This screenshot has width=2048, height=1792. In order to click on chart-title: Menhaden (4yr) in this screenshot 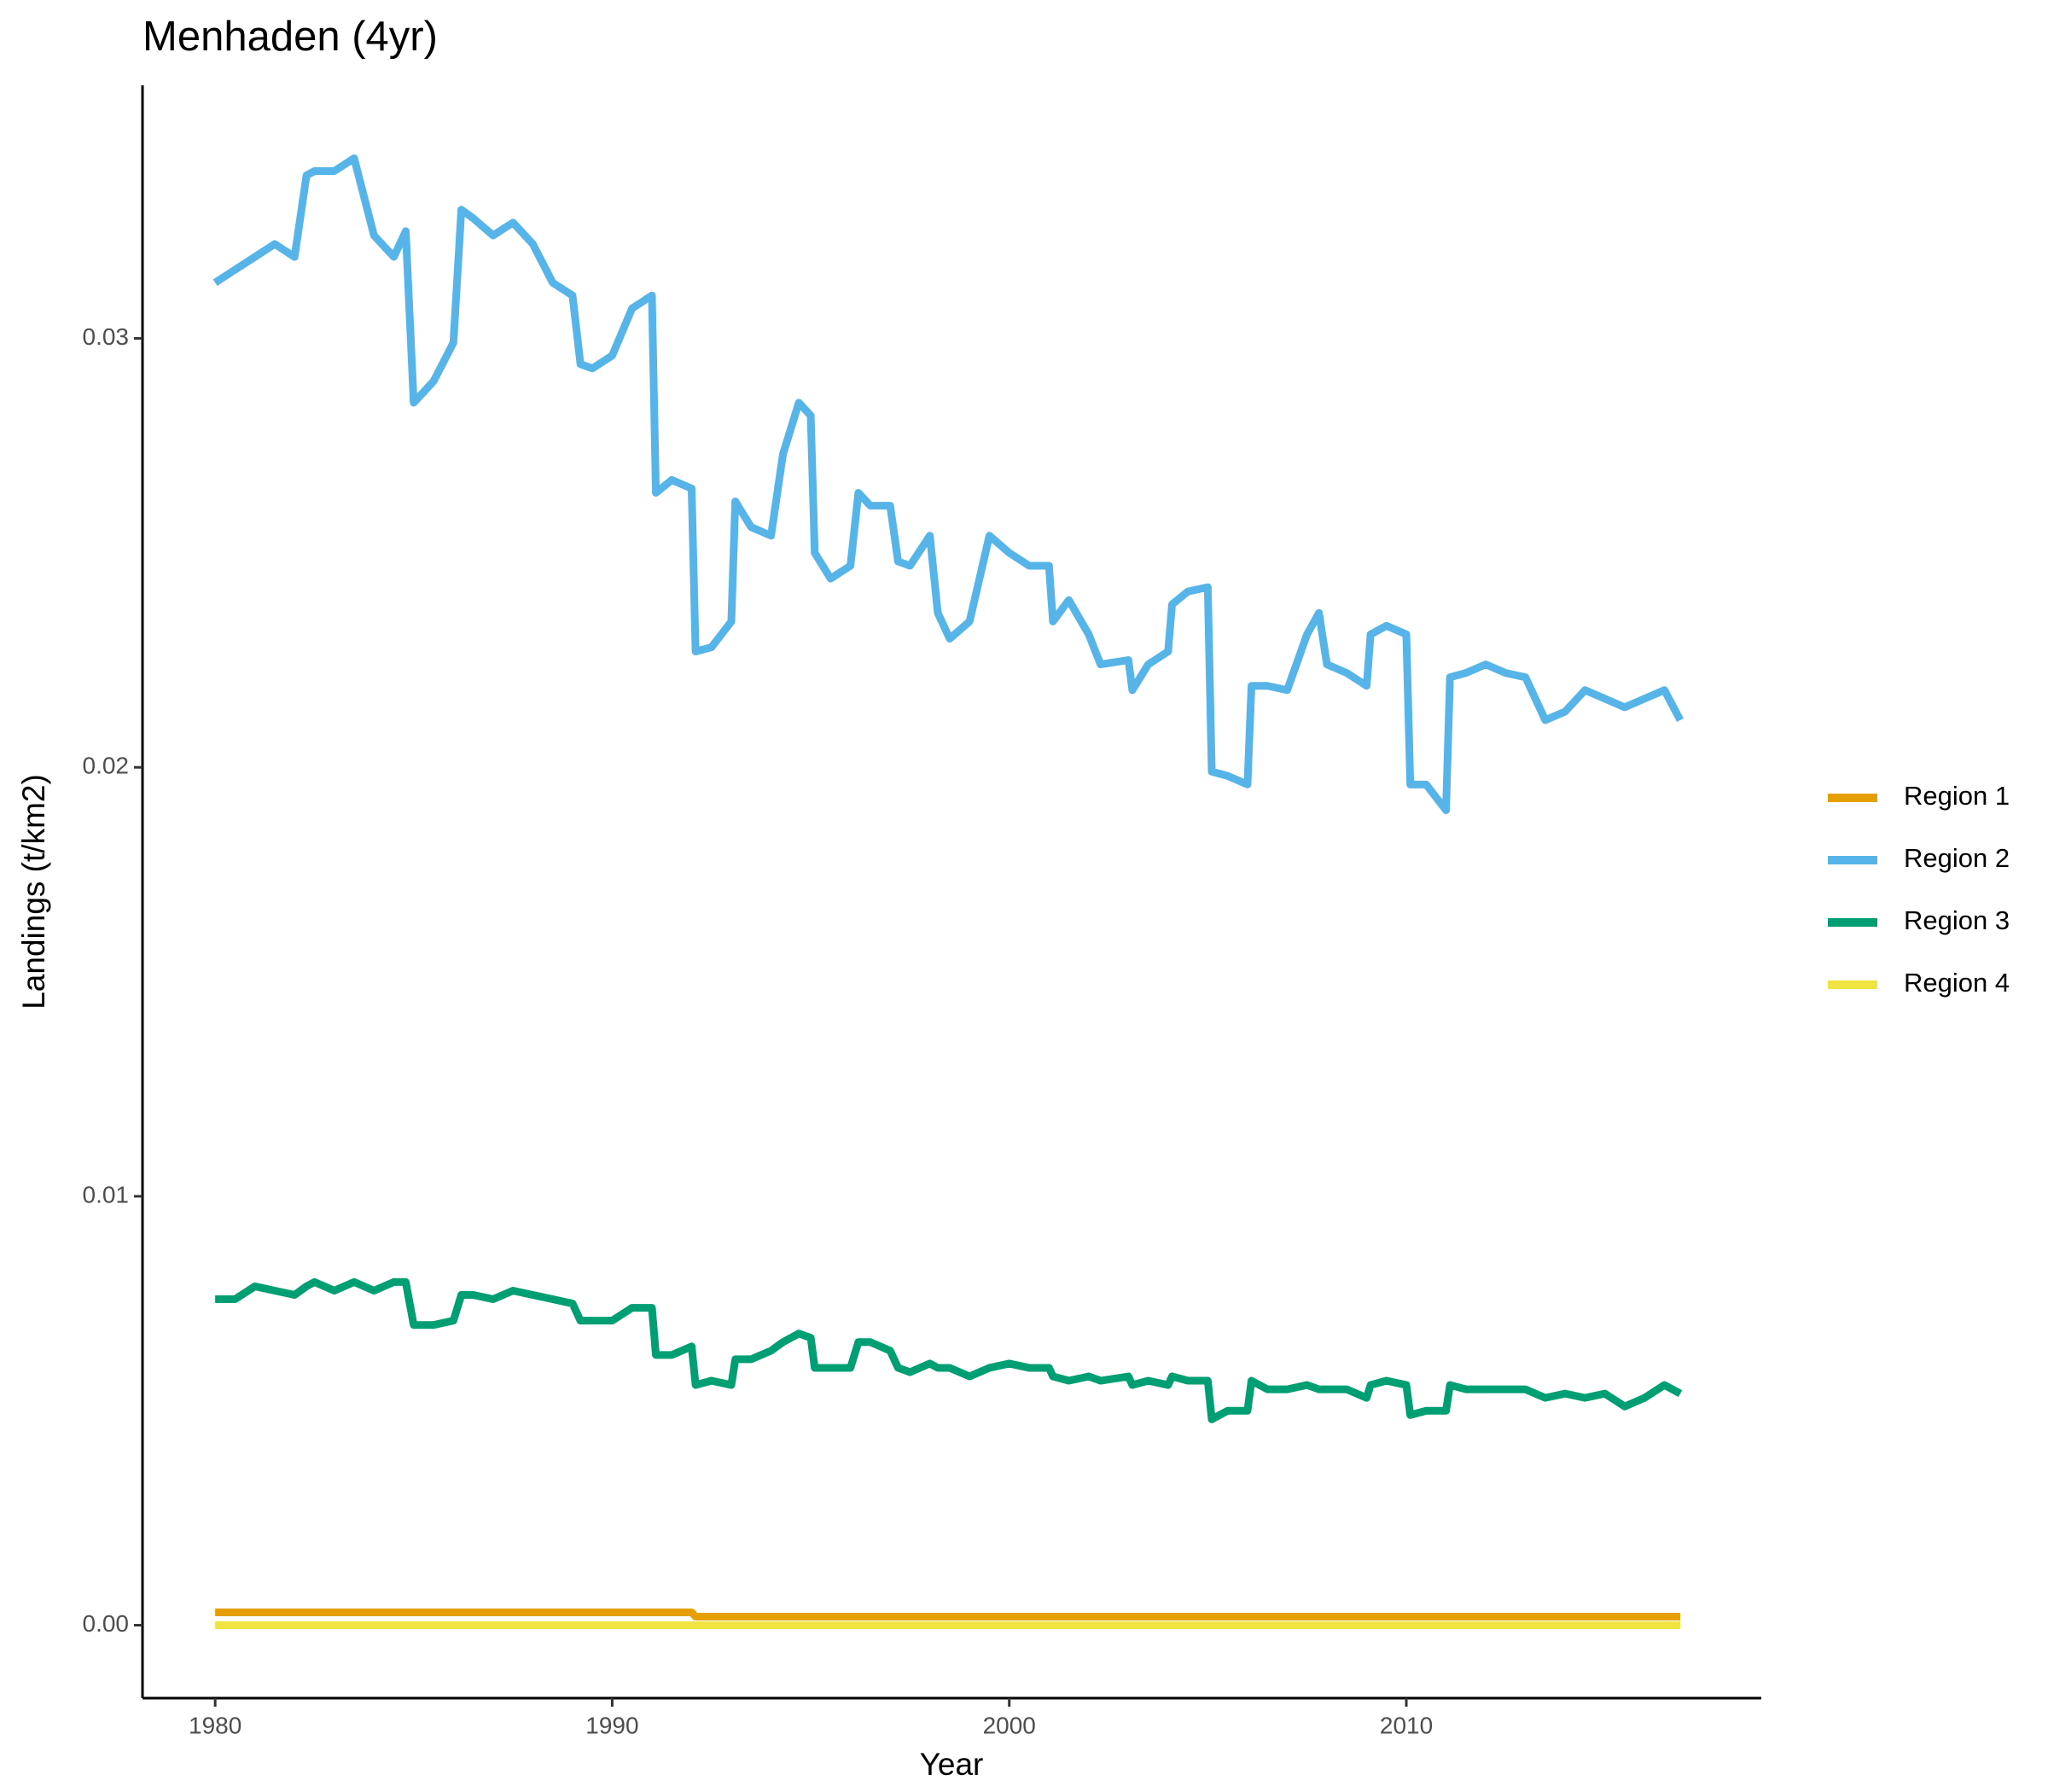, I will do `click(290, 37)`.